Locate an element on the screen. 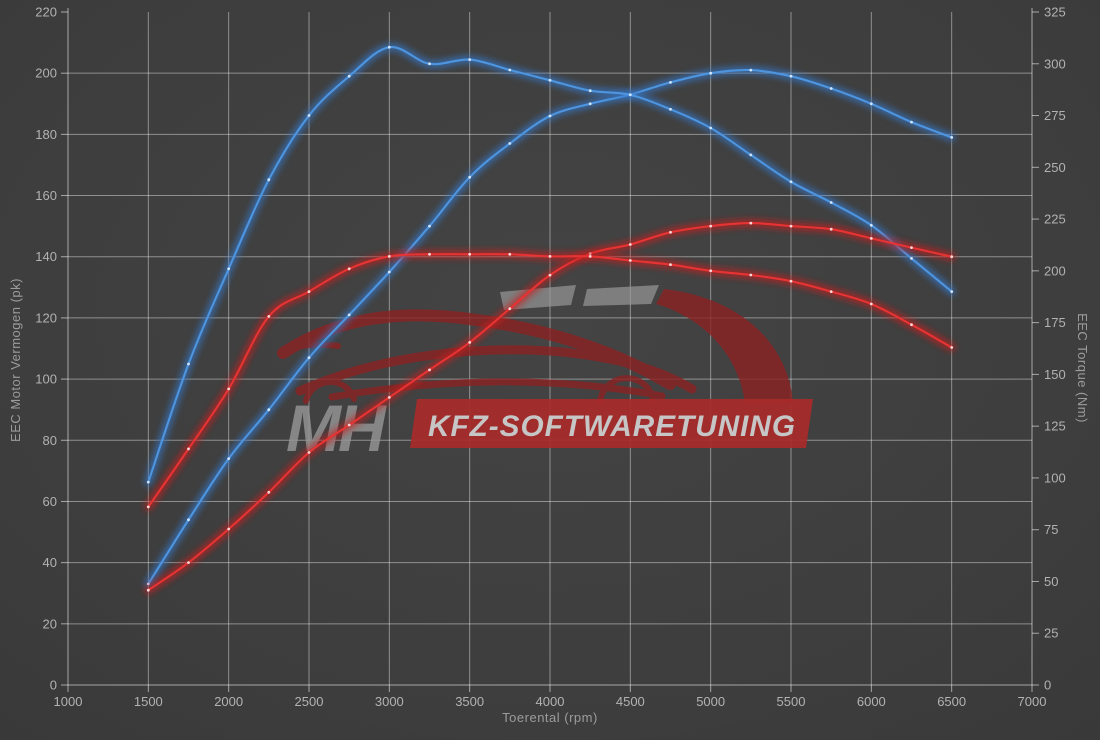 The height and width of the screenshot is (740, 1100). y-left-tick-label: 40 is located at coordinates (50, 562).